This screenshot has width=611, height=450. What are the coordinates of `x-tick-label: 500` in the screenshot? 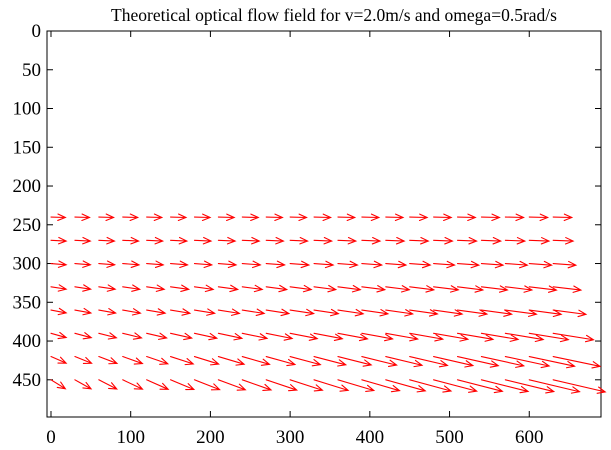 It's located at (449, 437).